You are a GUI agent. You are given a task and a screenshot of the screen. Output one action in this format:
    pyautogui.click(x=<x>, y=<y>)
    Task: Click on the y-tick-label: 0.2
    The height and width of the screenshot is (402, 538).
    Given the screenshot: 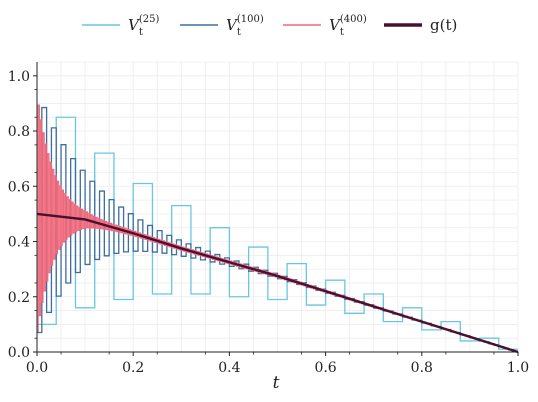 What is the action you would take?
    pyautogui.click(x=19, y=298)
    